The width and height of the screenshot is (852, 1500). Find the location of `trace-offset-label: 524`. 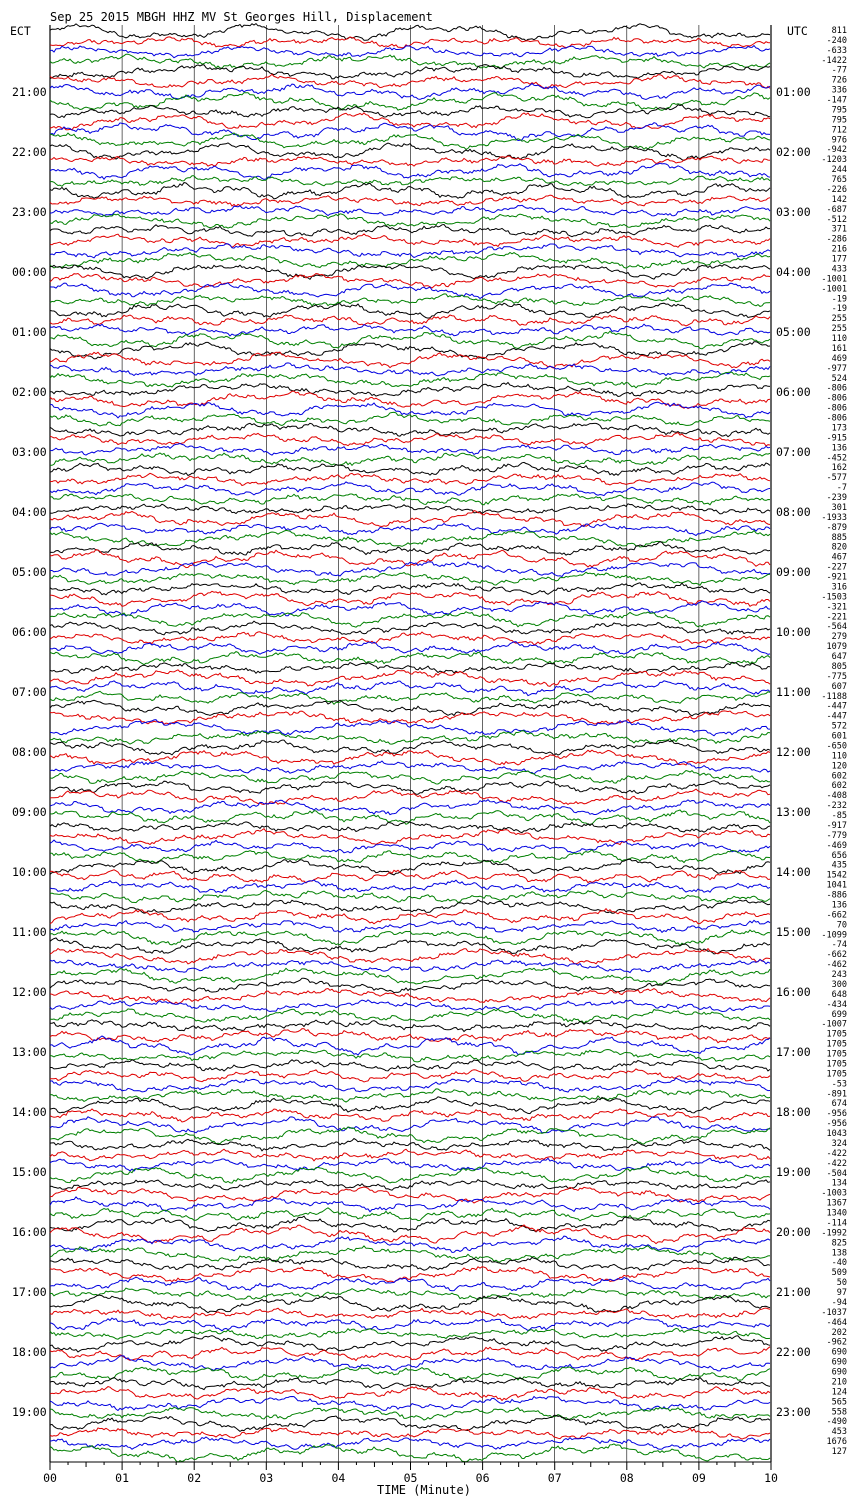

trace-offset-label: 524 is located at coordinates (839, 379).